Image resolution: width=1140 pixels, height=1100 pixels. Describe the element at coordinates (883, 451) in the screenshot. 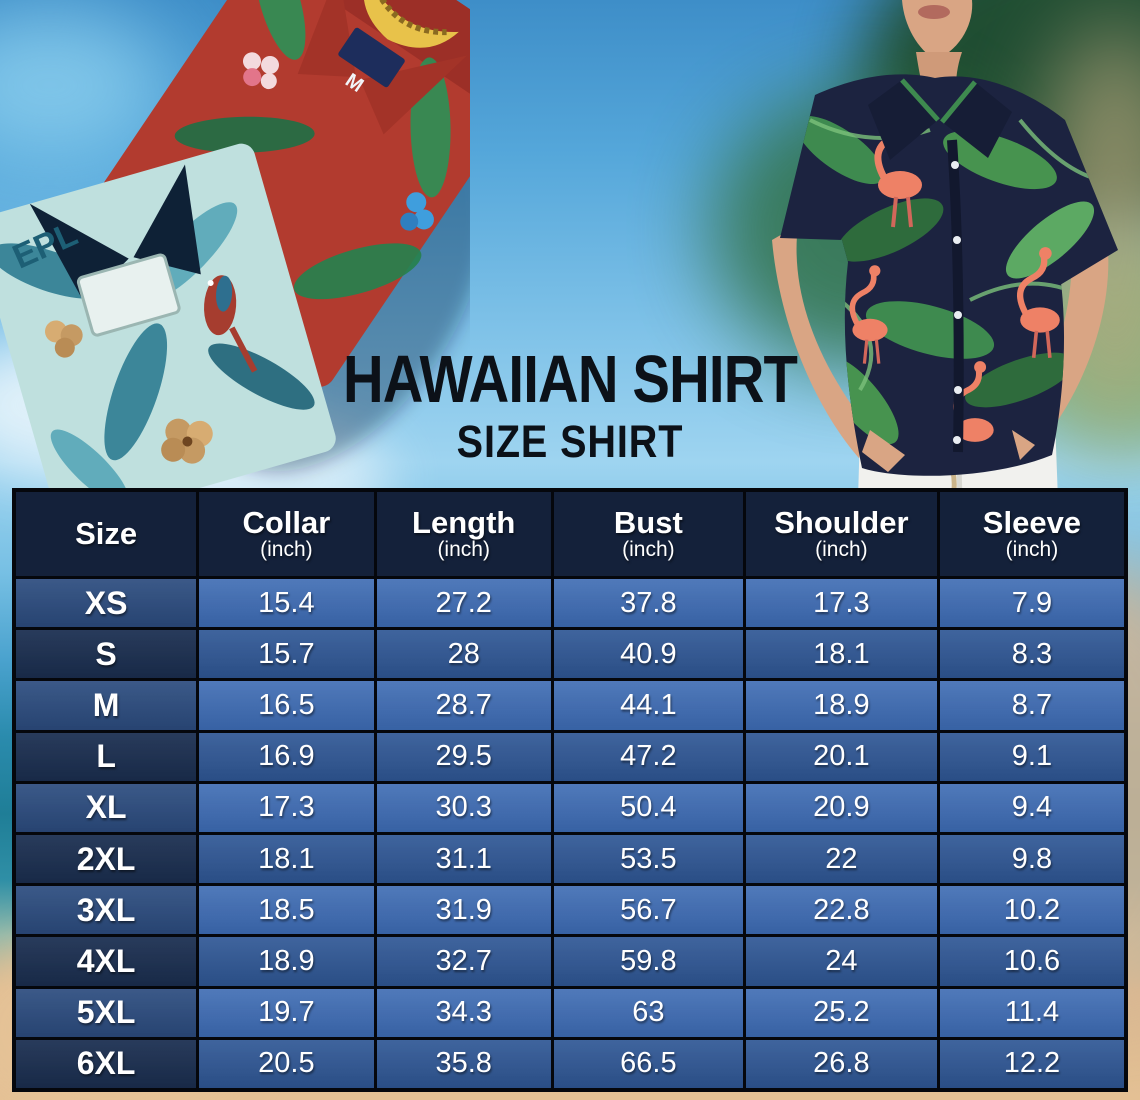

I see `left-hand` at that location.